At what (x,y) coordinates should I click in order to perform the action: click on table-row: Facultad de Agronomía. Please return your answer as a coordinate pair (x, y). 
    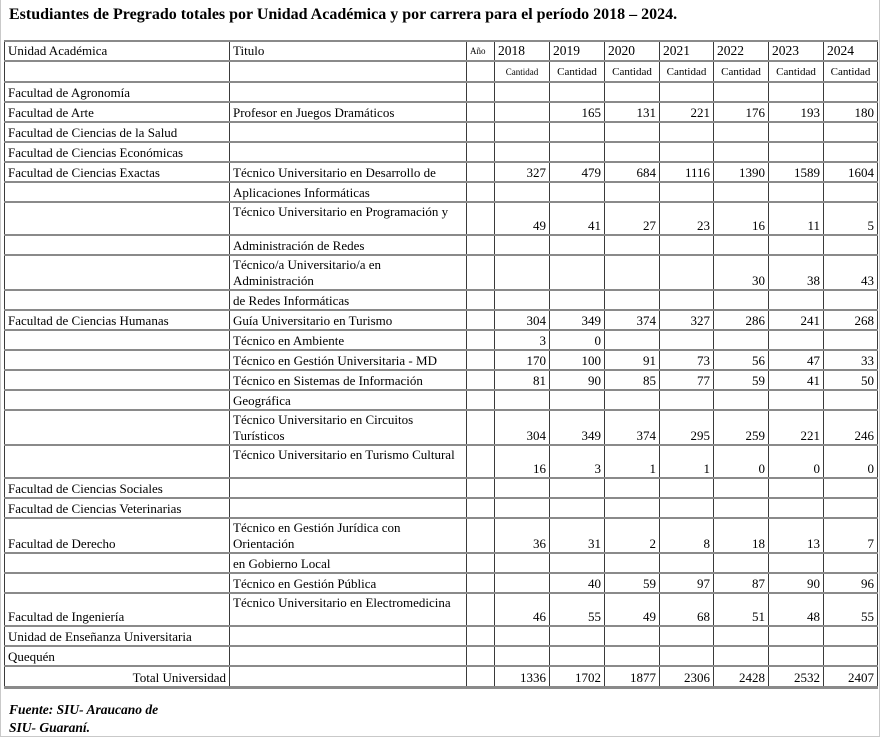
    Looking at the image, I should click on (441, 92).